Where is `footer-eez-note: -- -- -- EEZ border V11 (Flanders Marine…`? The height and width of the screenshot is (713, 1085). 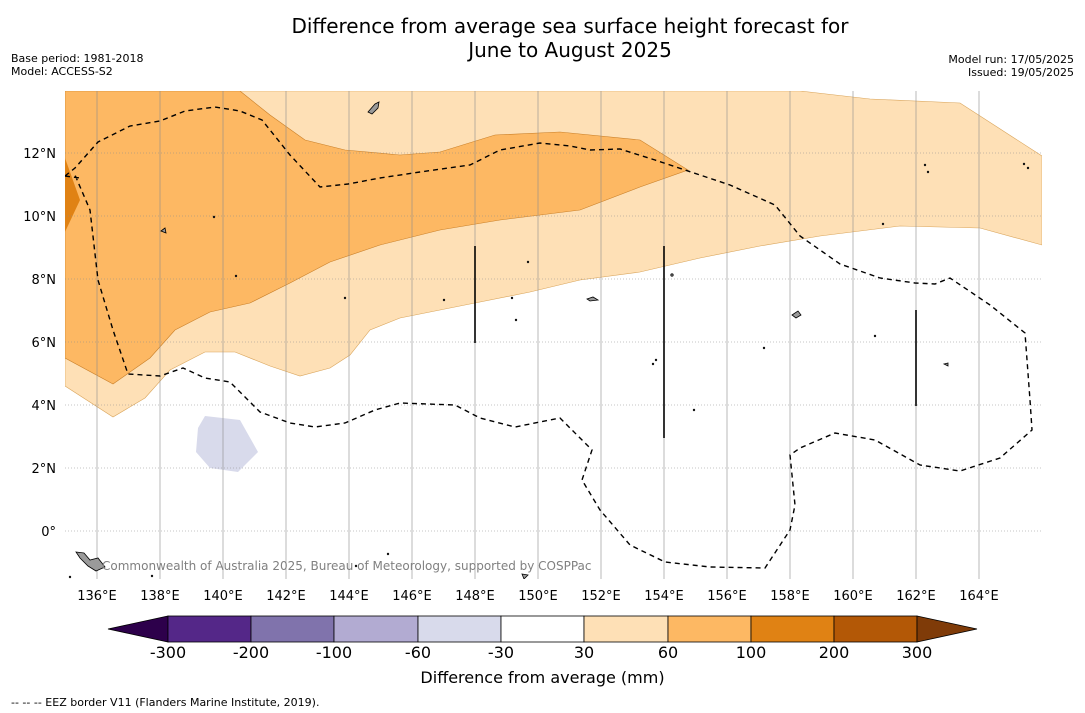
footer-eez-note: -- -- -- EEZ border V11 (Flanders Marine… is located at coordinates (165, 702).